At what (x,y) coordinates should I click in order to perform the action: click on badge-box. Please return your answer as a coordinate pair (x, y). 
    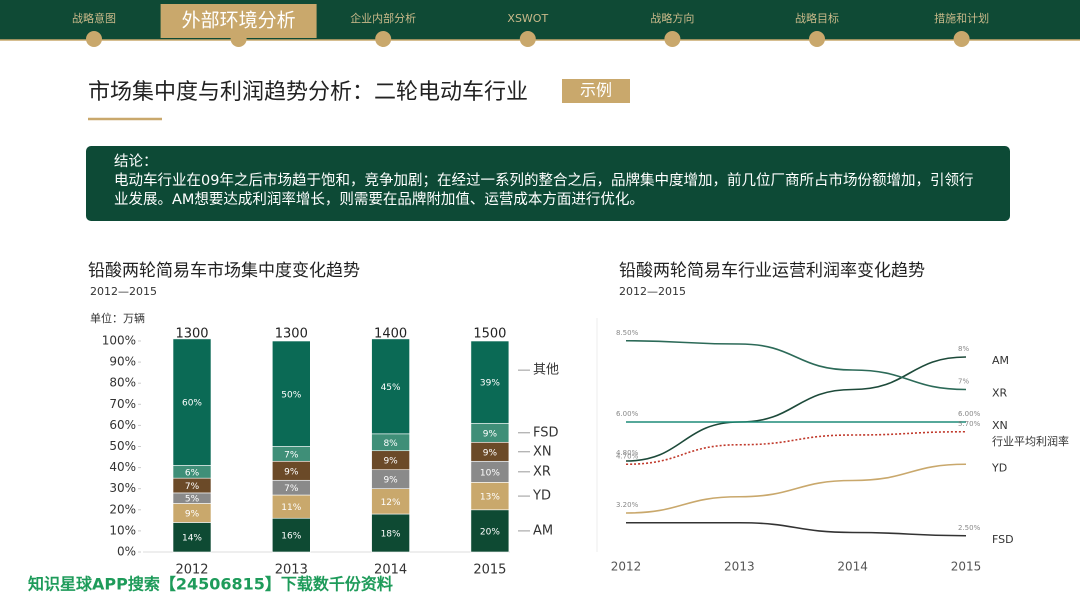
    Looking at the image, I should click on (596, 91).